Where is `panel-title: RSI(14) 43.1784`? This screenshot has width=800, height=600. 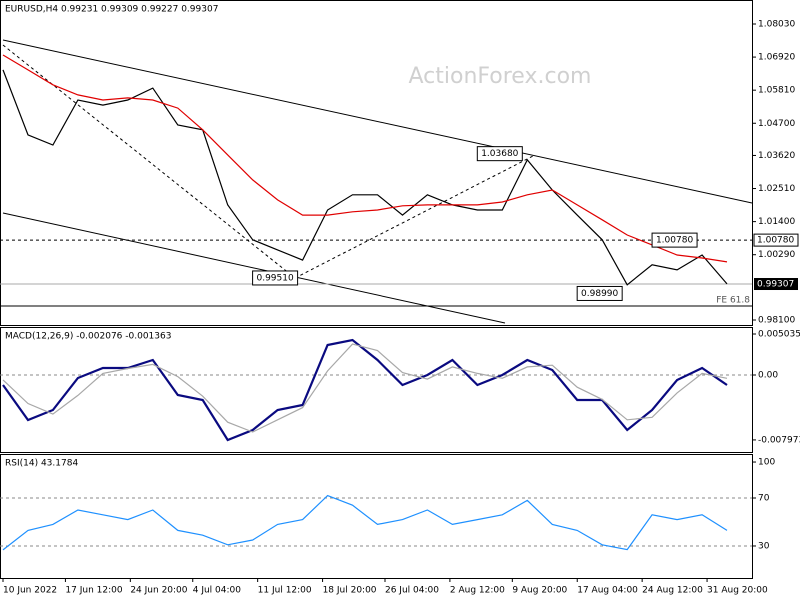 panel-title: RSI(14) 43.1784 is located at coordinates (41, 464).